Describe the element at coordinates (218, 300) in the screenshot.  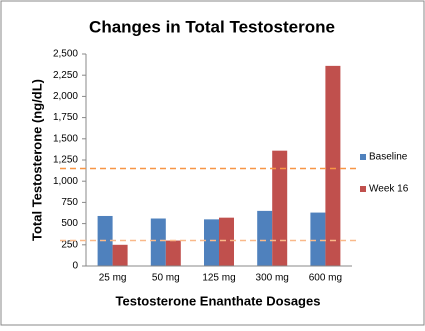
I see `x-axis-title: Testosterone Enanthate Dosages` at that location.